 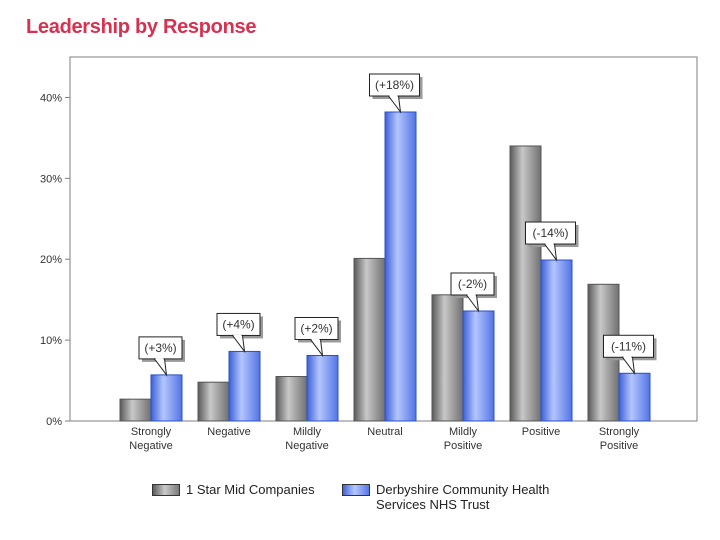 What do you see at coordinates (238, 324) in the screenshot?
I see `callout-label: (+4%)` at bounding box center [238, 324].